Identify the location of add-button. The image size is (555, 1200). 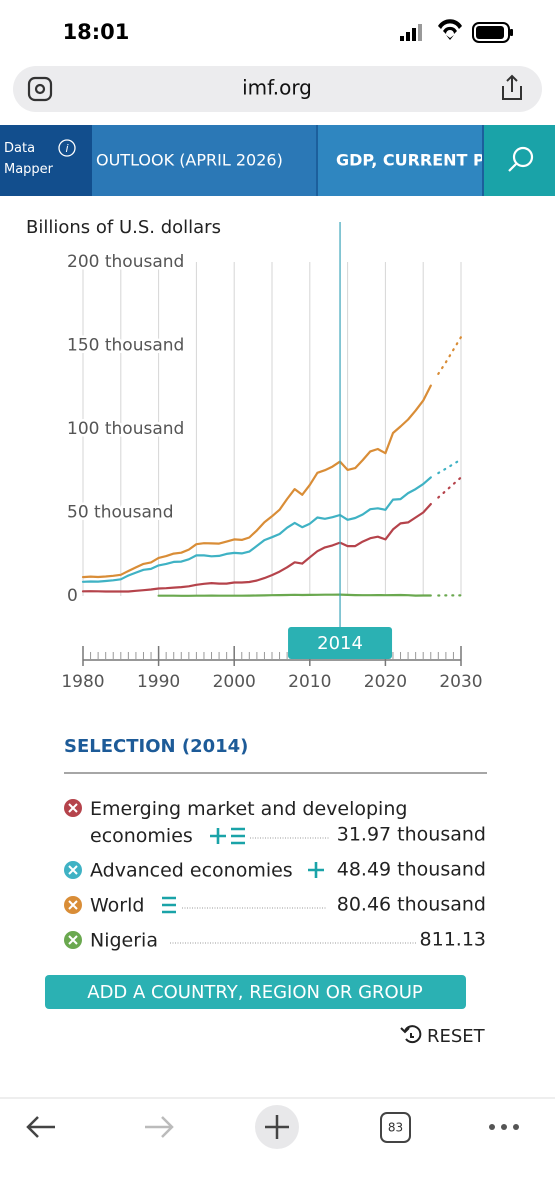
(255, 992).